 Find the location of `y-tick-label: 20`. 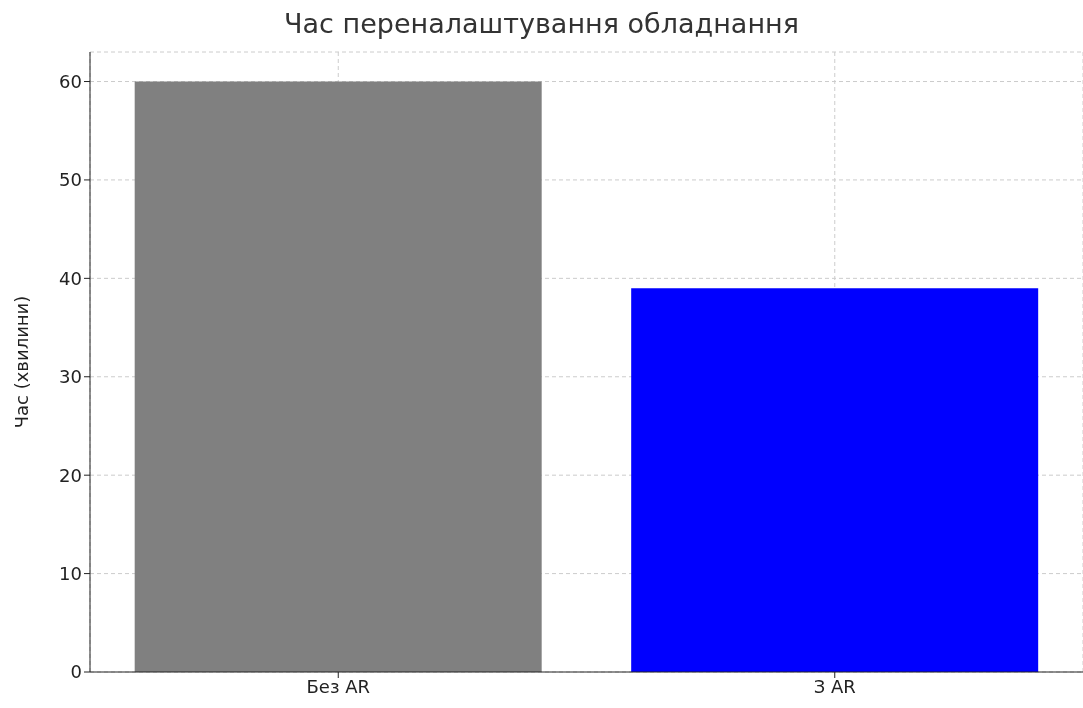

y-tick-label: 20 is located at coordinates (70, 475).